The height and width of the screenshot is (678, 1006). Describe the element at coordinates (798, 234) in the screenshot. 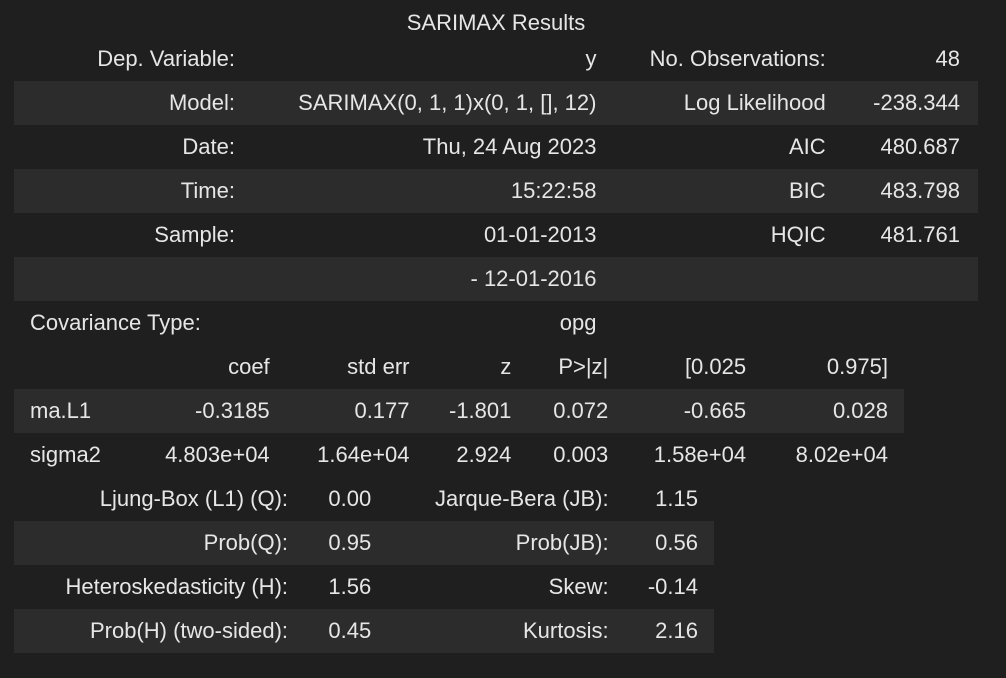

I see `summary-label: HQIC` at that location.